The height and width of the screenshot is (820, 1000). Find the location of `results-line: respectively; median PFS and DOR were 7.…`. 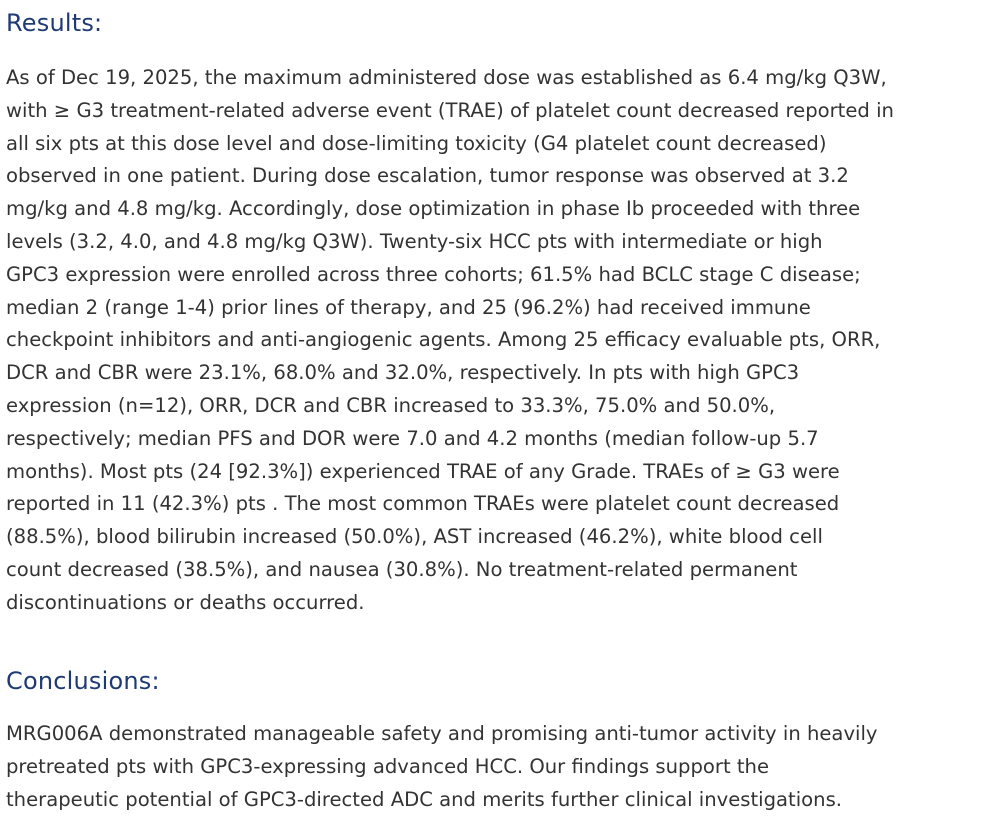

results-line: respectively; median PFS and DOR were 7.… is located at coordinates (412, 438).